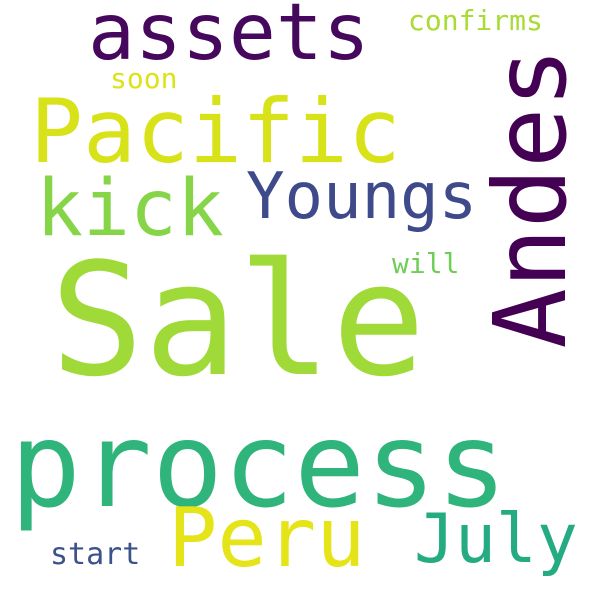 This screenshot has width=600, height=600. Describe the element at coordinates (475, 20) in the screenshot. I see `word-confirms: confirms` at that location.